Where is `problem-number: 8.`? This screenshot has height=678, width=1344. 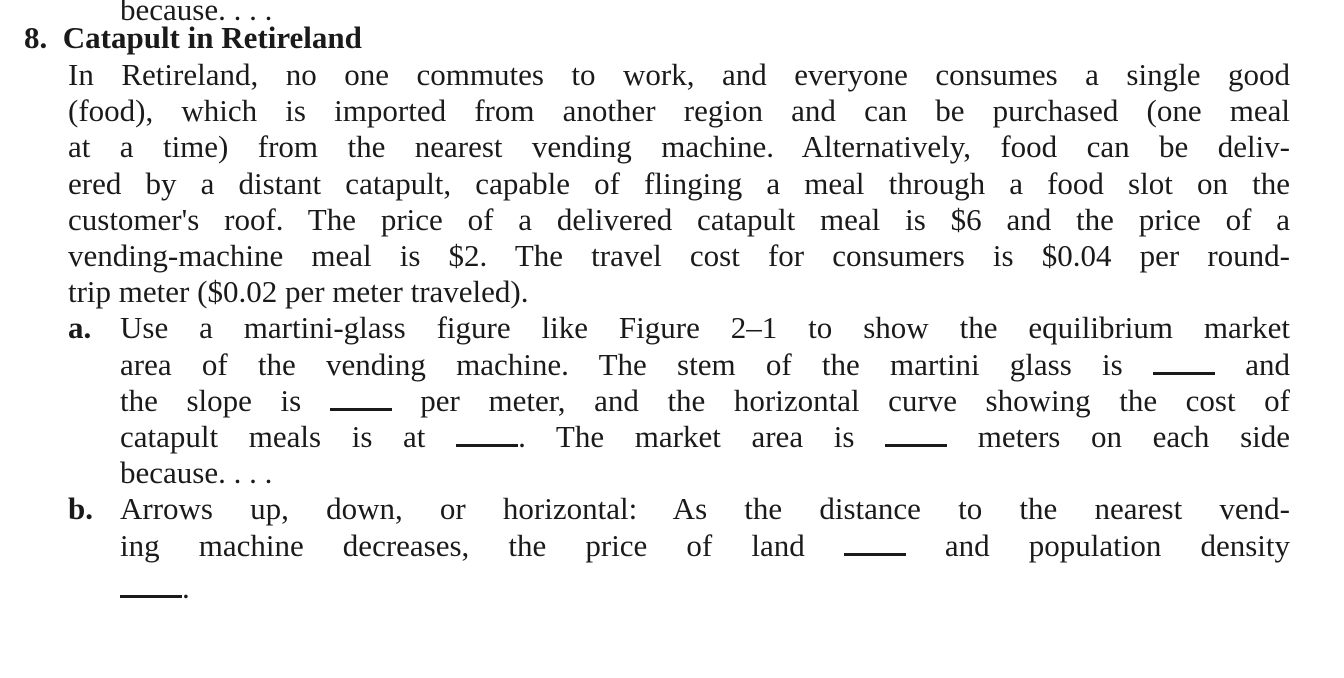
problem-number: 8. is located at coordinates (36, 37).